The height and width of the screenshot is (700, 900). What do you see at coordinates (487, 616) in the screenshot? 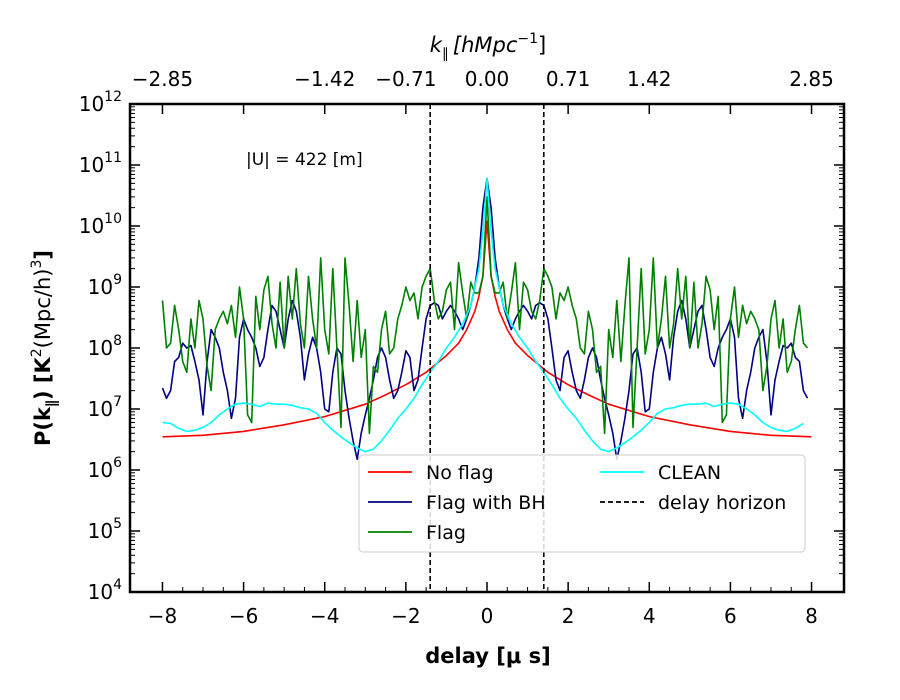
I see `x-tick-label: 0` at bounding box center [487, 616].